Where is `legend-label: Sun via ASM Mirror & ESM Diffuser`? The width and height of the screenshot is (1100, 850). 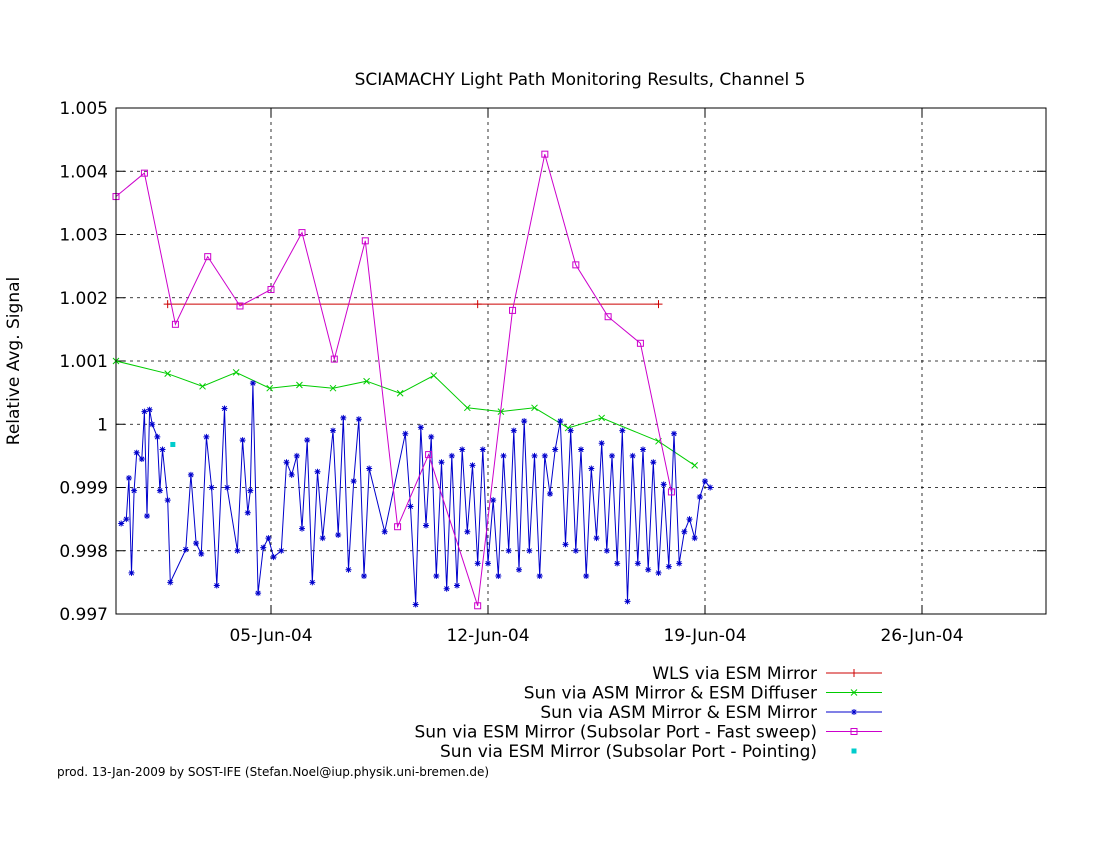
legend-label: Sun via ASM Mirror & ESM Diffuser is located at coordinates (670, 694).